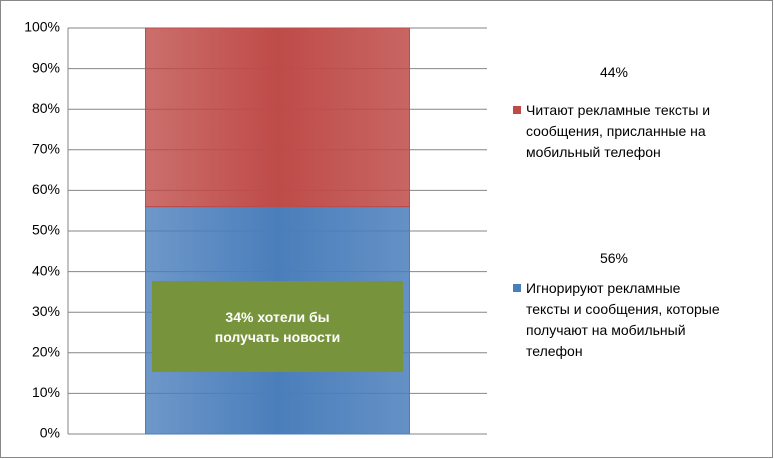 Image resolution: width=774 pixels, height=459 pixels. I want to click on y-tick-label: 100%, so click(42, 27).